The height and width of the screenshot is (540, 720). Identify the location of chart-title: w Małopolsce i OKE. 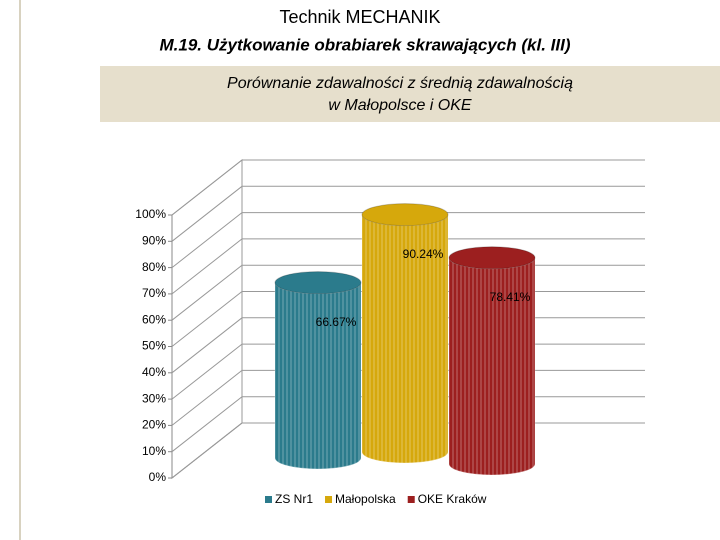
(399, 105).